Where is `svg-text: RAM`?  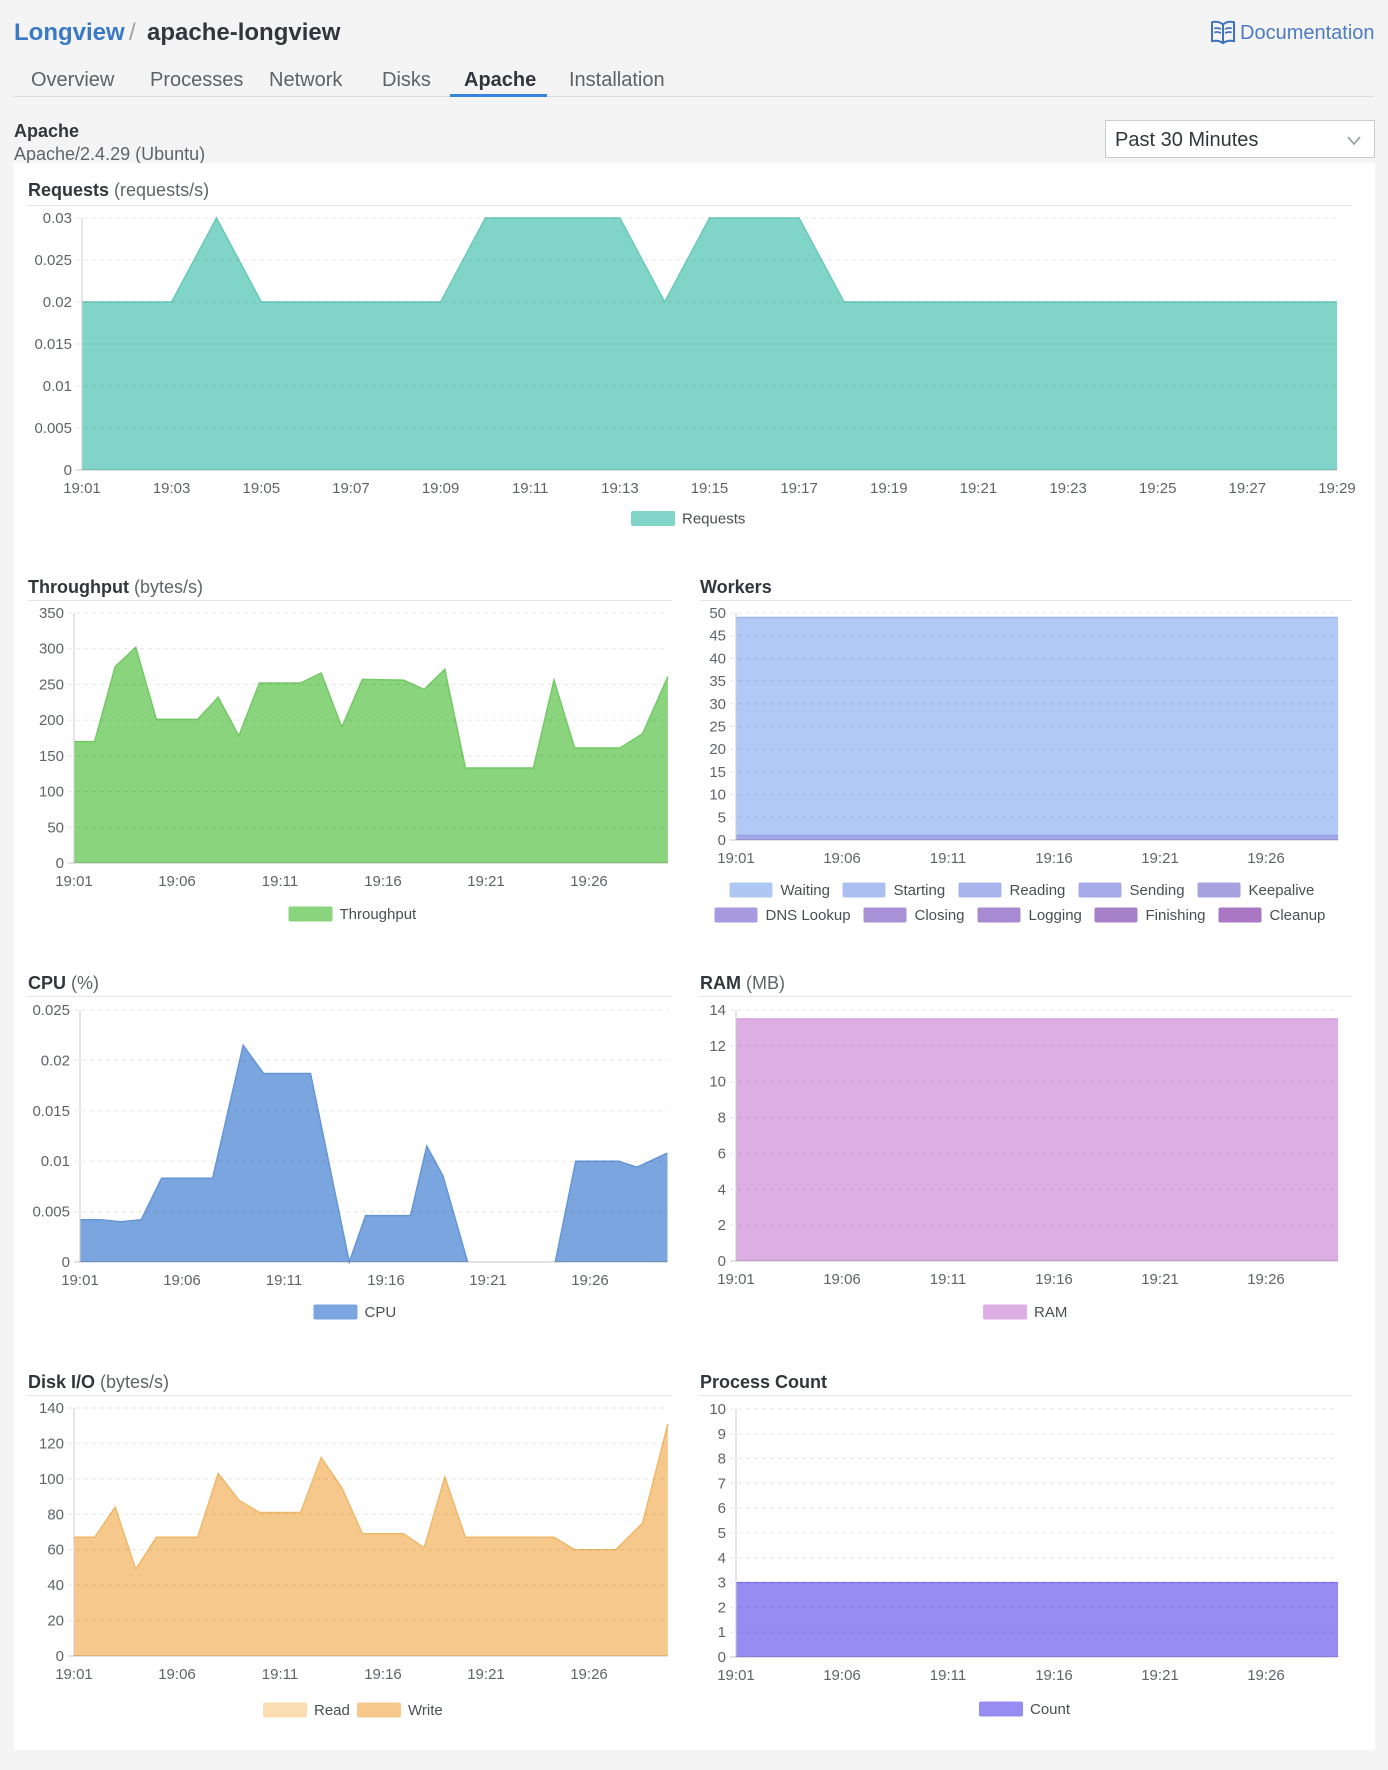
svg-text: RAM is located at coordinates (1050, 1312).